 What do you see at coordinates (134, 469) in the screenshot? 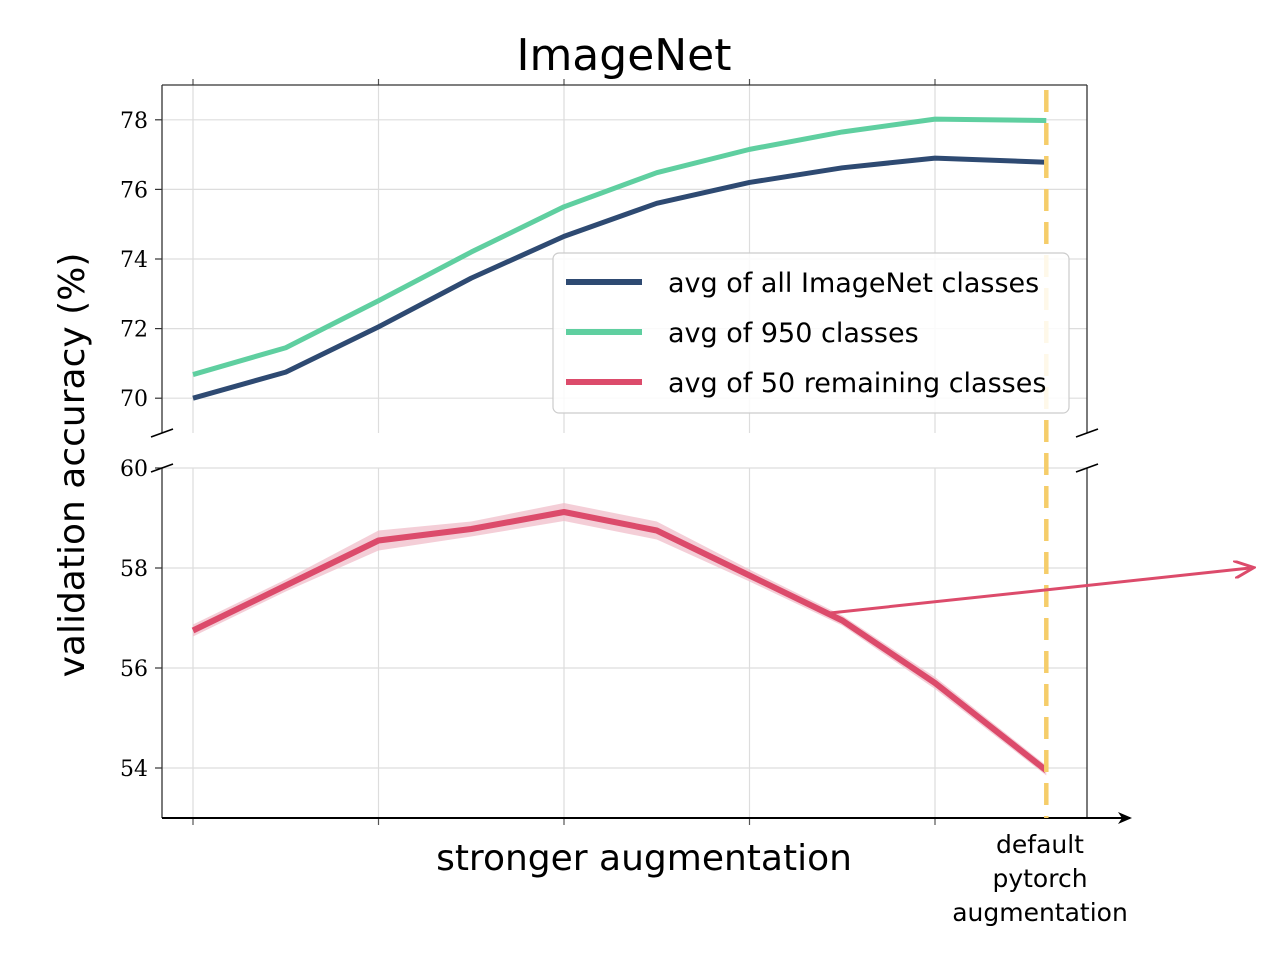
I see `bottom-y-tick-label: 60` at bounding box center [134, 469].